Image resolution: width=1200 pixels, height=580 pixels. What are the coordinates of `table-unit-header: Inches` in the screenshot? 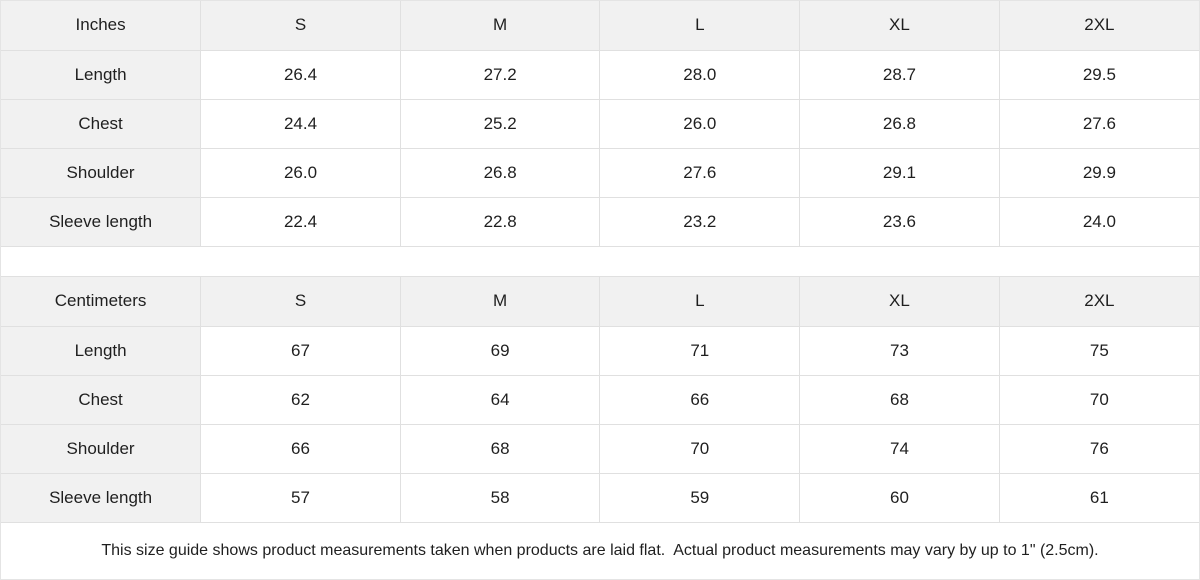 It's located at (101, 26).